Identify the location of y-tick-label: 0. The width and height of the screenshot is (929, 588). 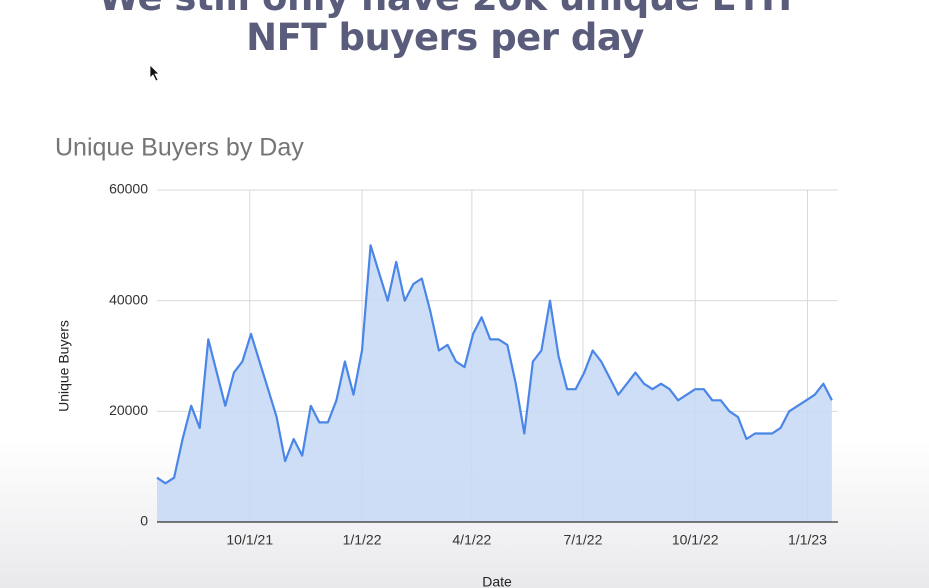
(144, 521).